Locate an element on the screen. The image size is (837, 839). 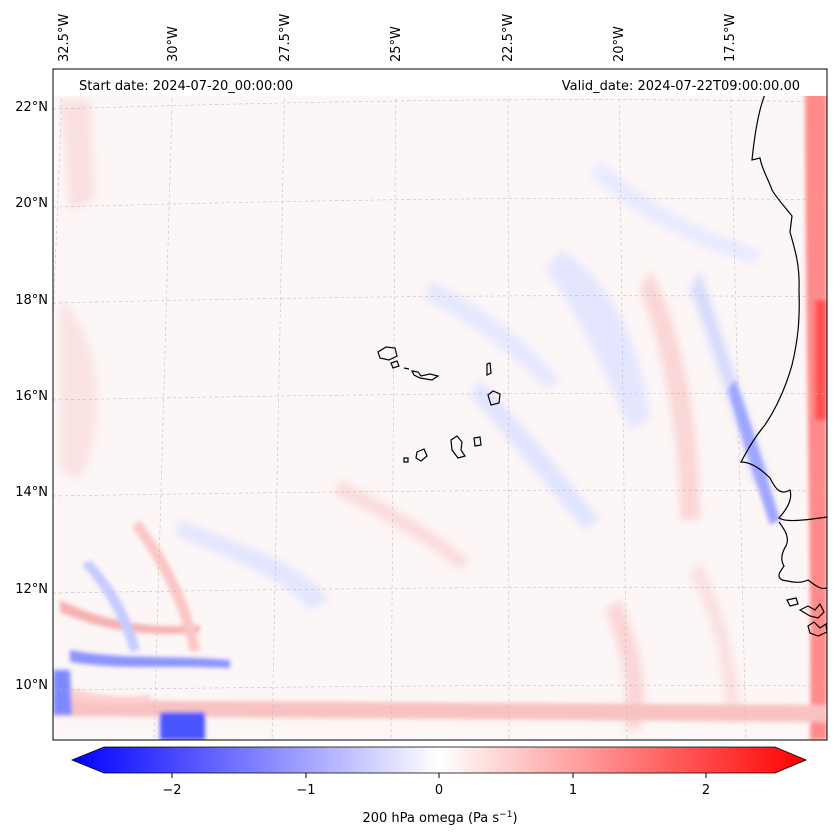
header-strip is located at coordinates (440, 82).